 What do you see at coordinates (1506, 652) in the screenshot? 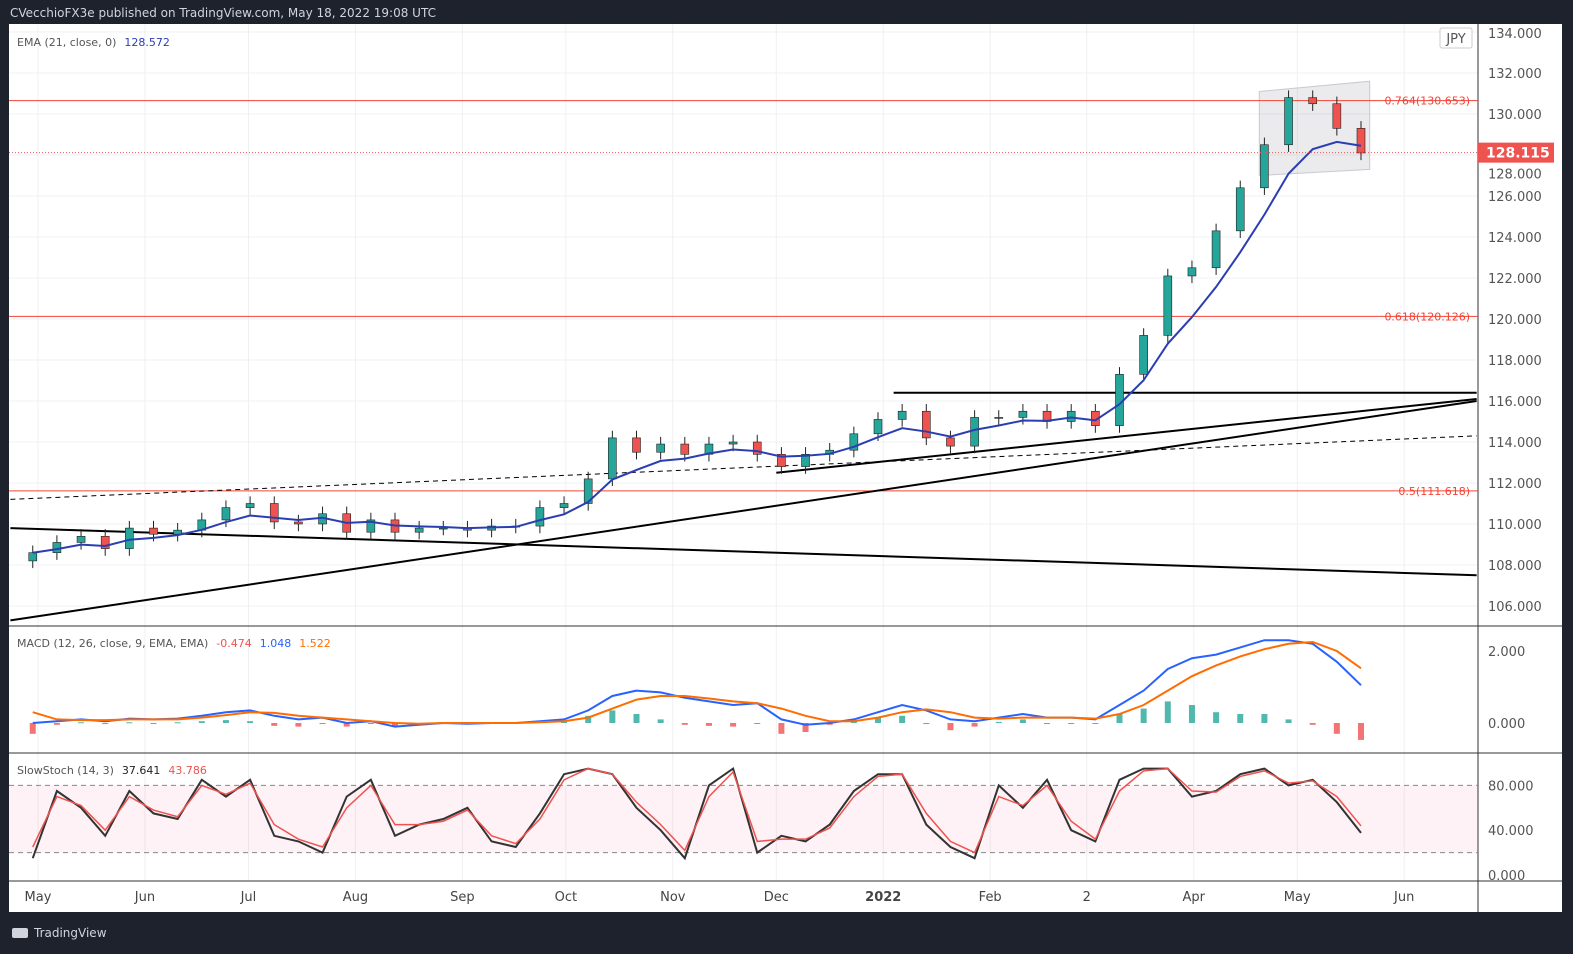
I see `macd-tick-label: 2.000` at bounding box center [1506, 652].